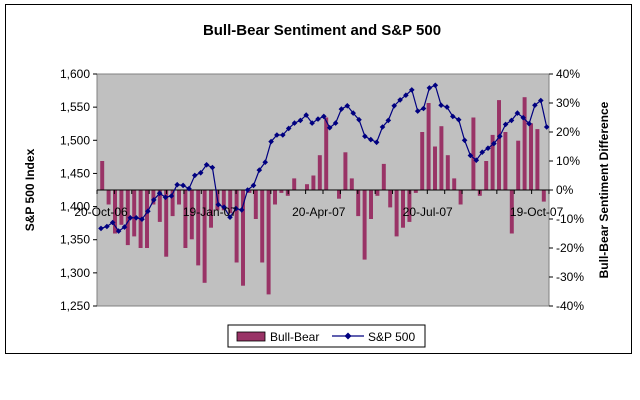 The image size is (640, 400). What do you see at coordinates (101, 212) in the screenshot?
I see `x-tick-label-0: 20-Oct-06` at bounding box center [101, 212].